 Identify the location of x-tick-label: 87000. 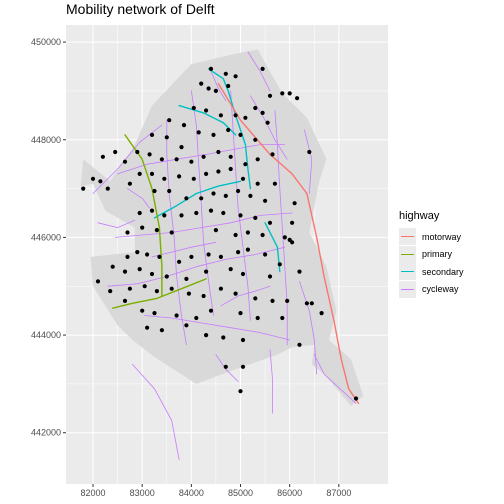
(338, 493).